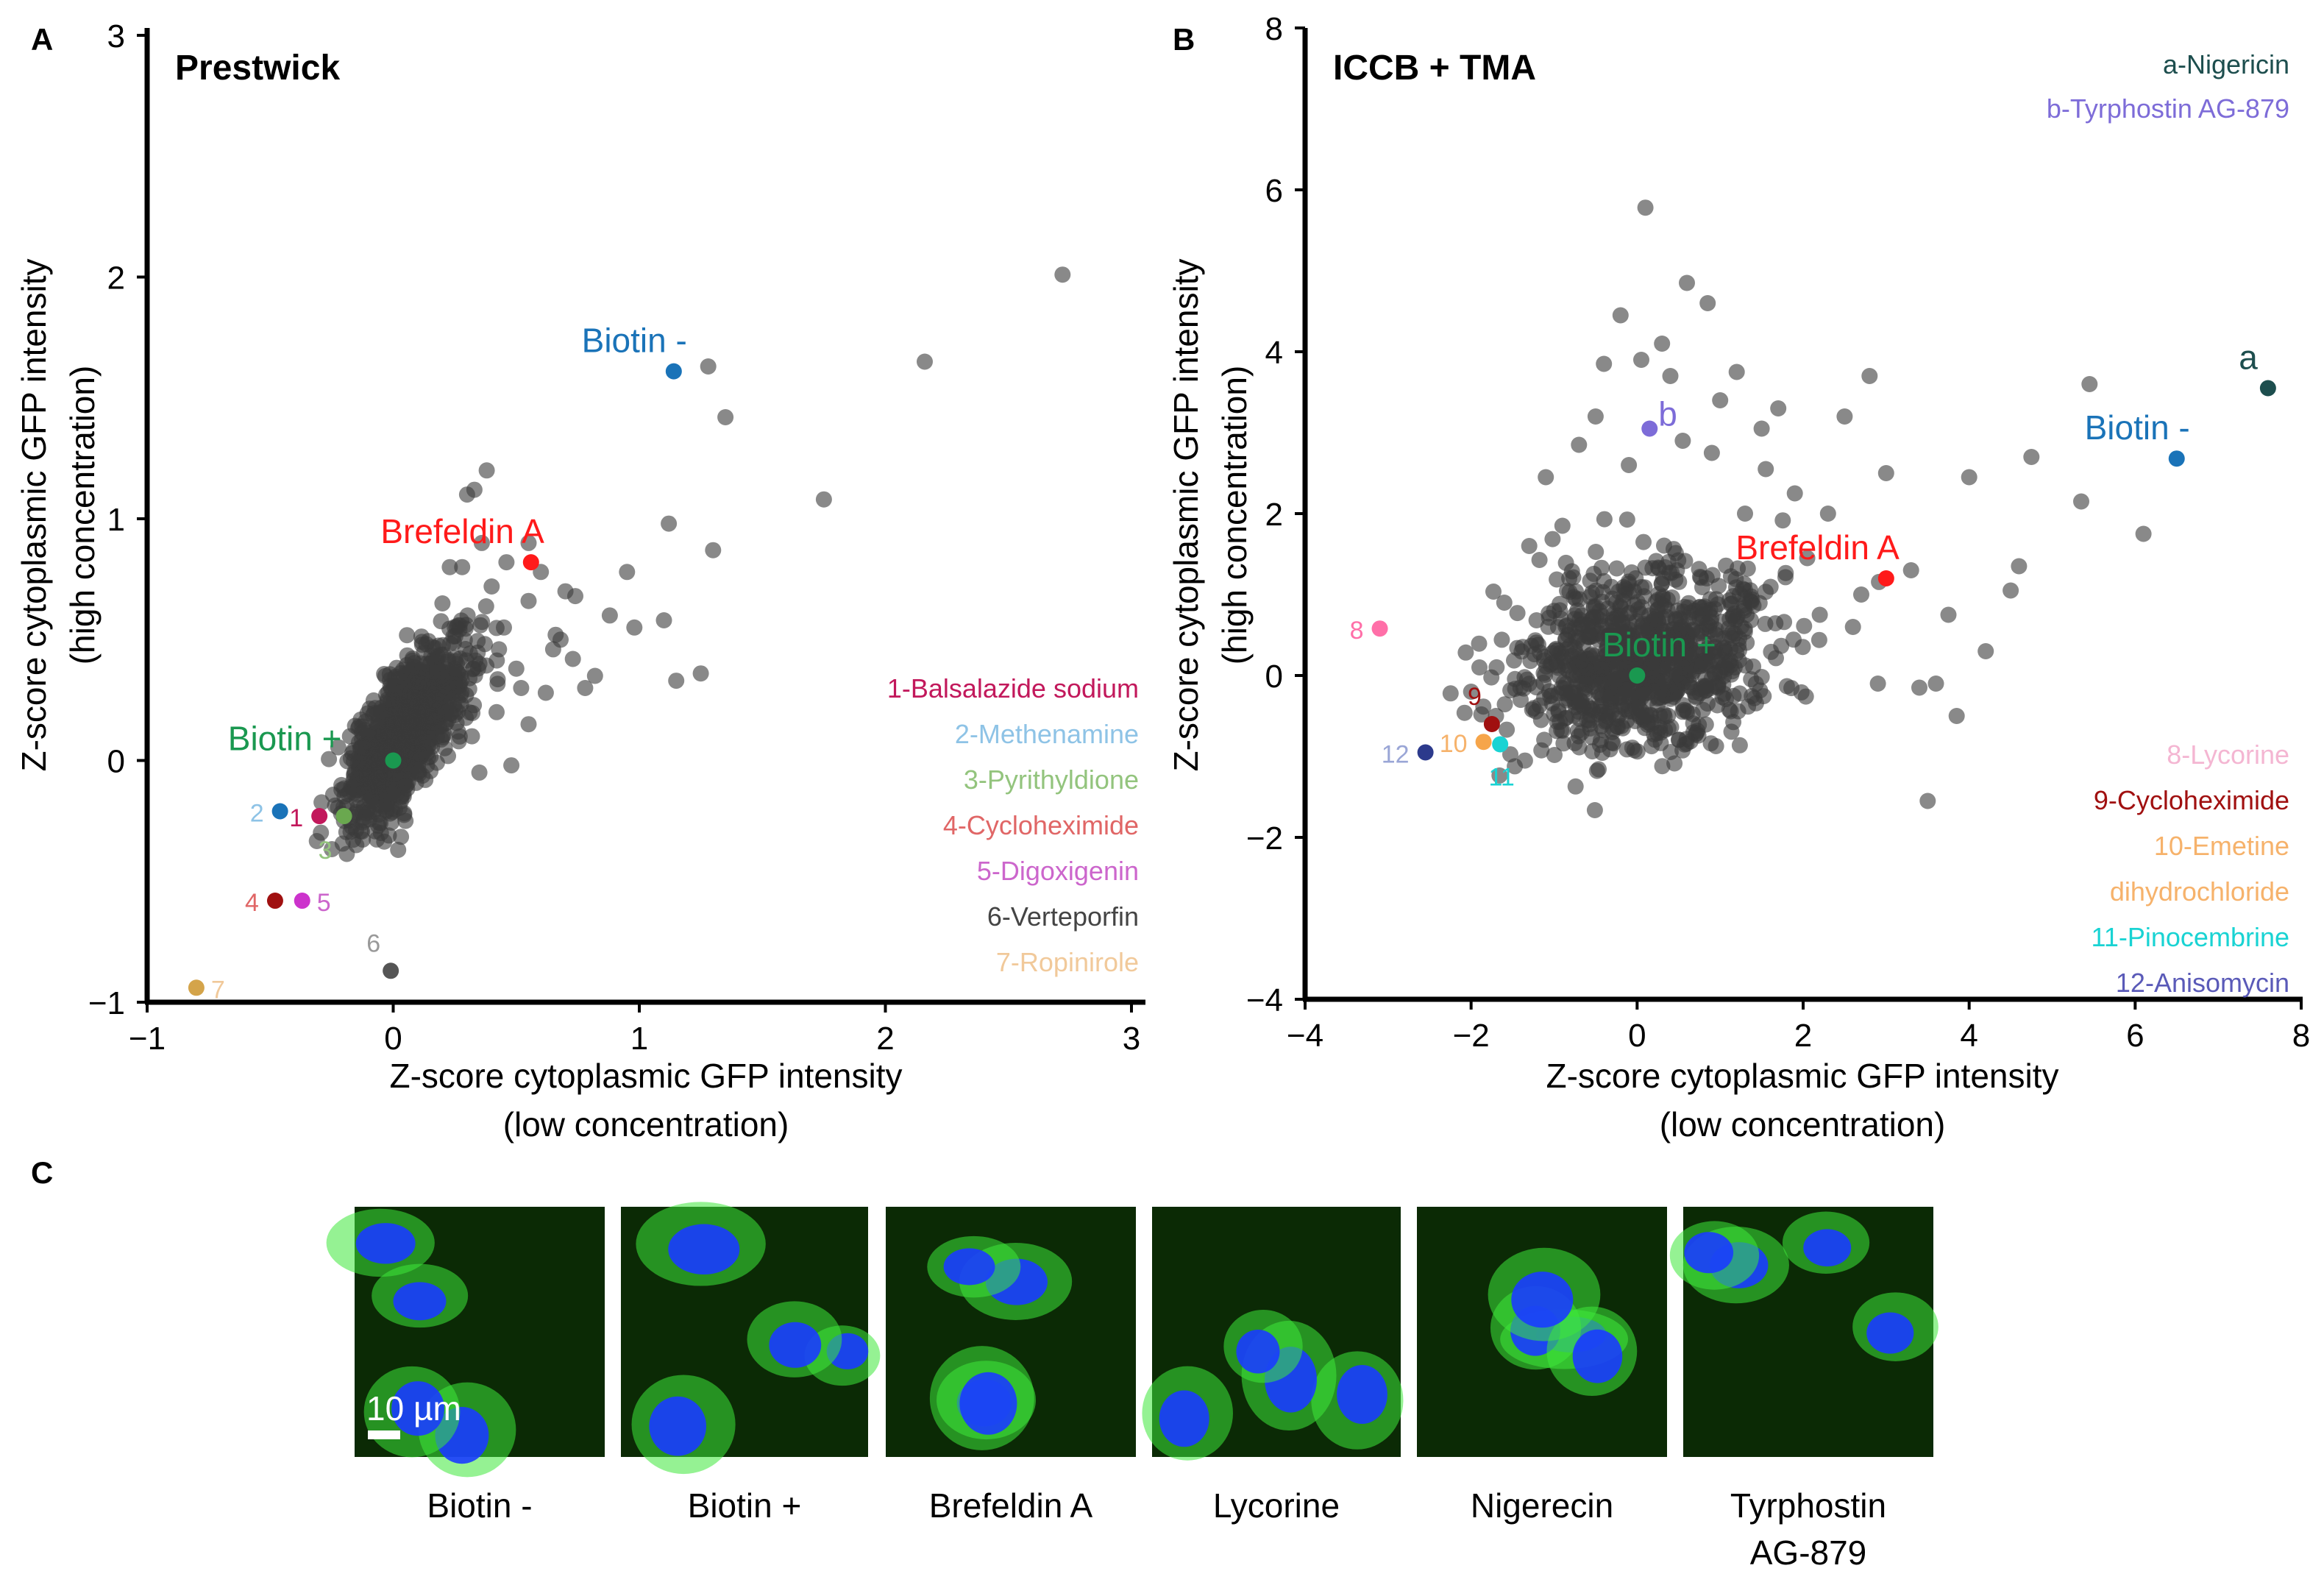 The width and height of the screenshot is (2324, 1585). I want to click on highlight-label: 12, so click(1396, 755).